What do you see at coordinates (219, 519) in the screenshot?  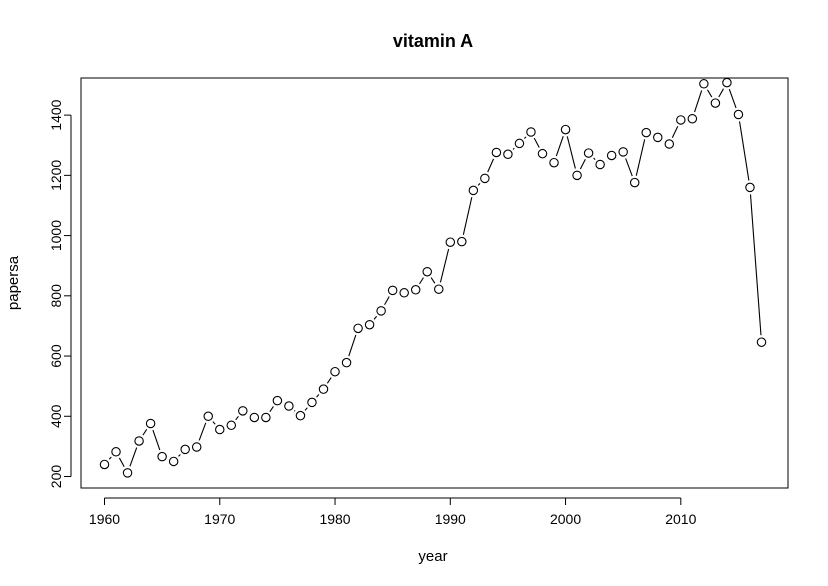 I see `x-tick-label: 1970` at bounding box center [219, 519].